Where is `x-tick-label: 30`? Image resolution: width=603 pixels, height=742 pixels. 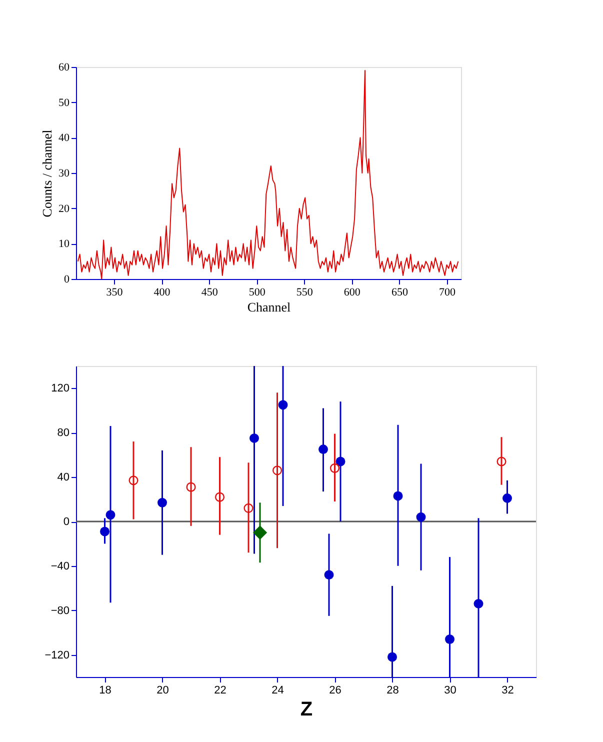 x-tick-label: 30 is located at coordinates (450, 690).